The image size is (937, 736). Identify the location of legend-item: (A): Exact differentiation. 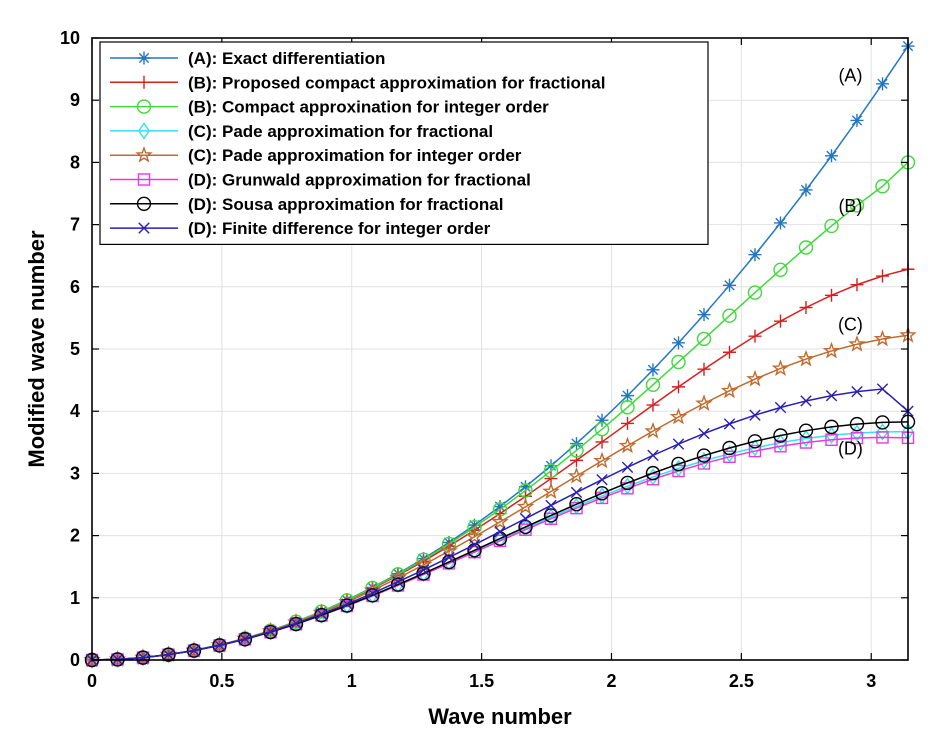
(247, 58).